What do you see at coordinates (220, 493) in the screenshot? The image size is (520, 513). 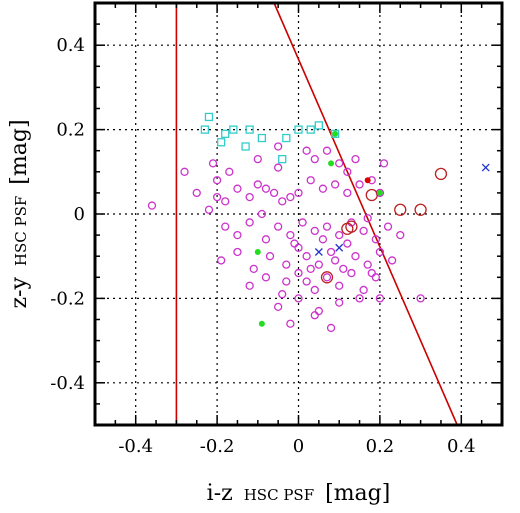 I see `x-axis-label-main: i-z` at bounding box center [220, 493].